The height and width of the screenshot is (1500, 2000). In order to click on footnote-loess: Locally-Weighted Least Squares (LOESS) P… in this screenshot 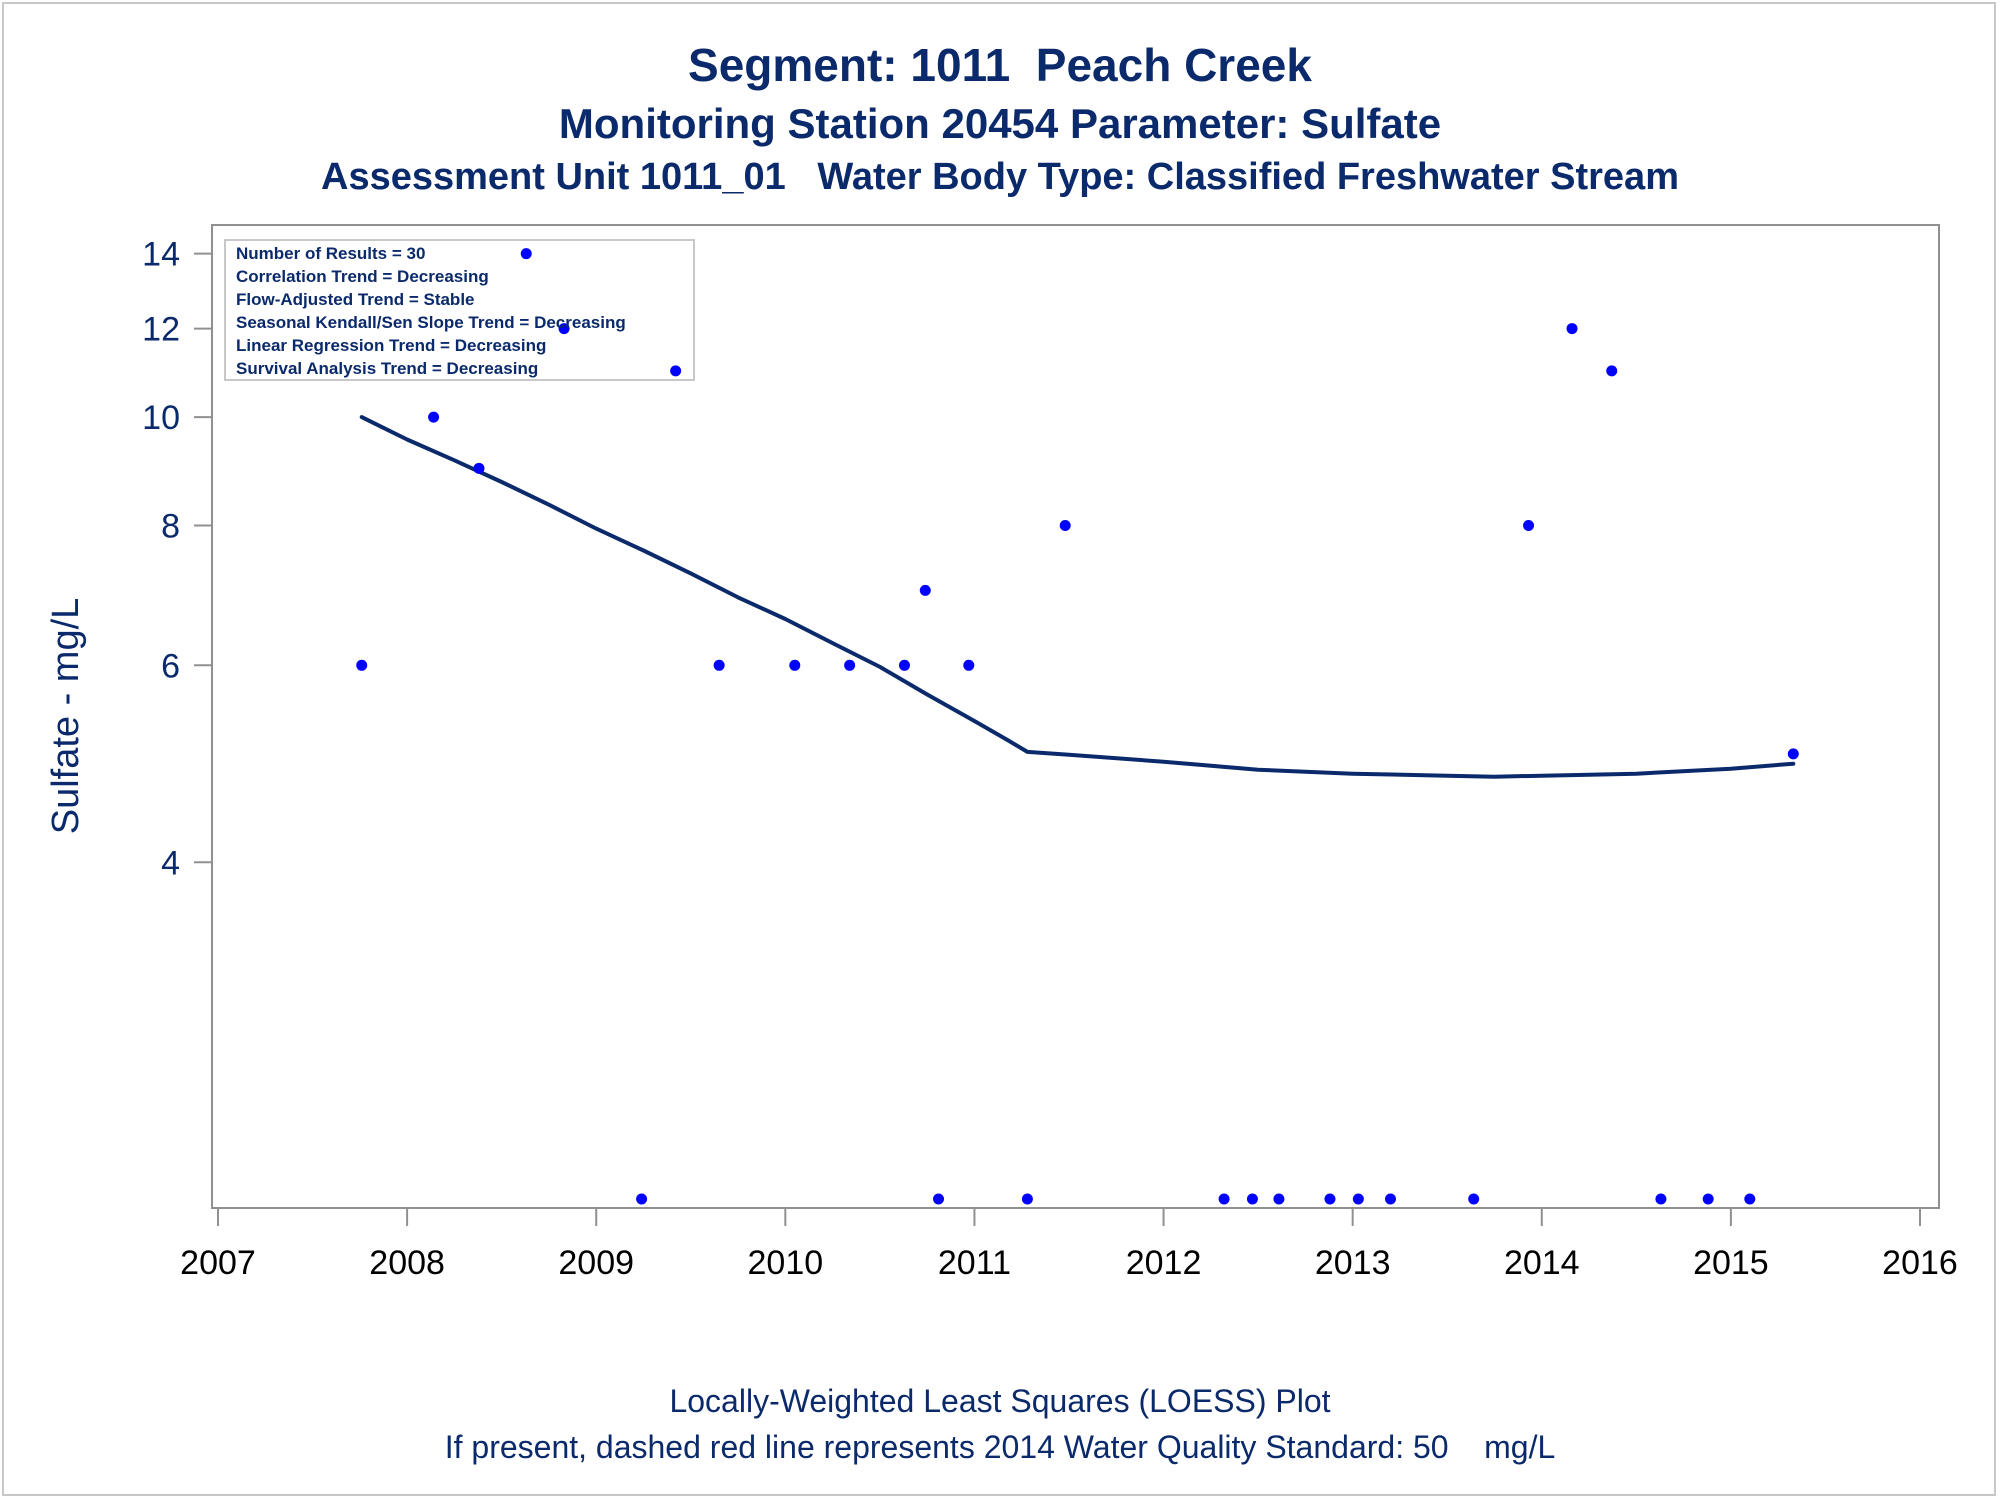, I will do `click(1000, 1401)`.